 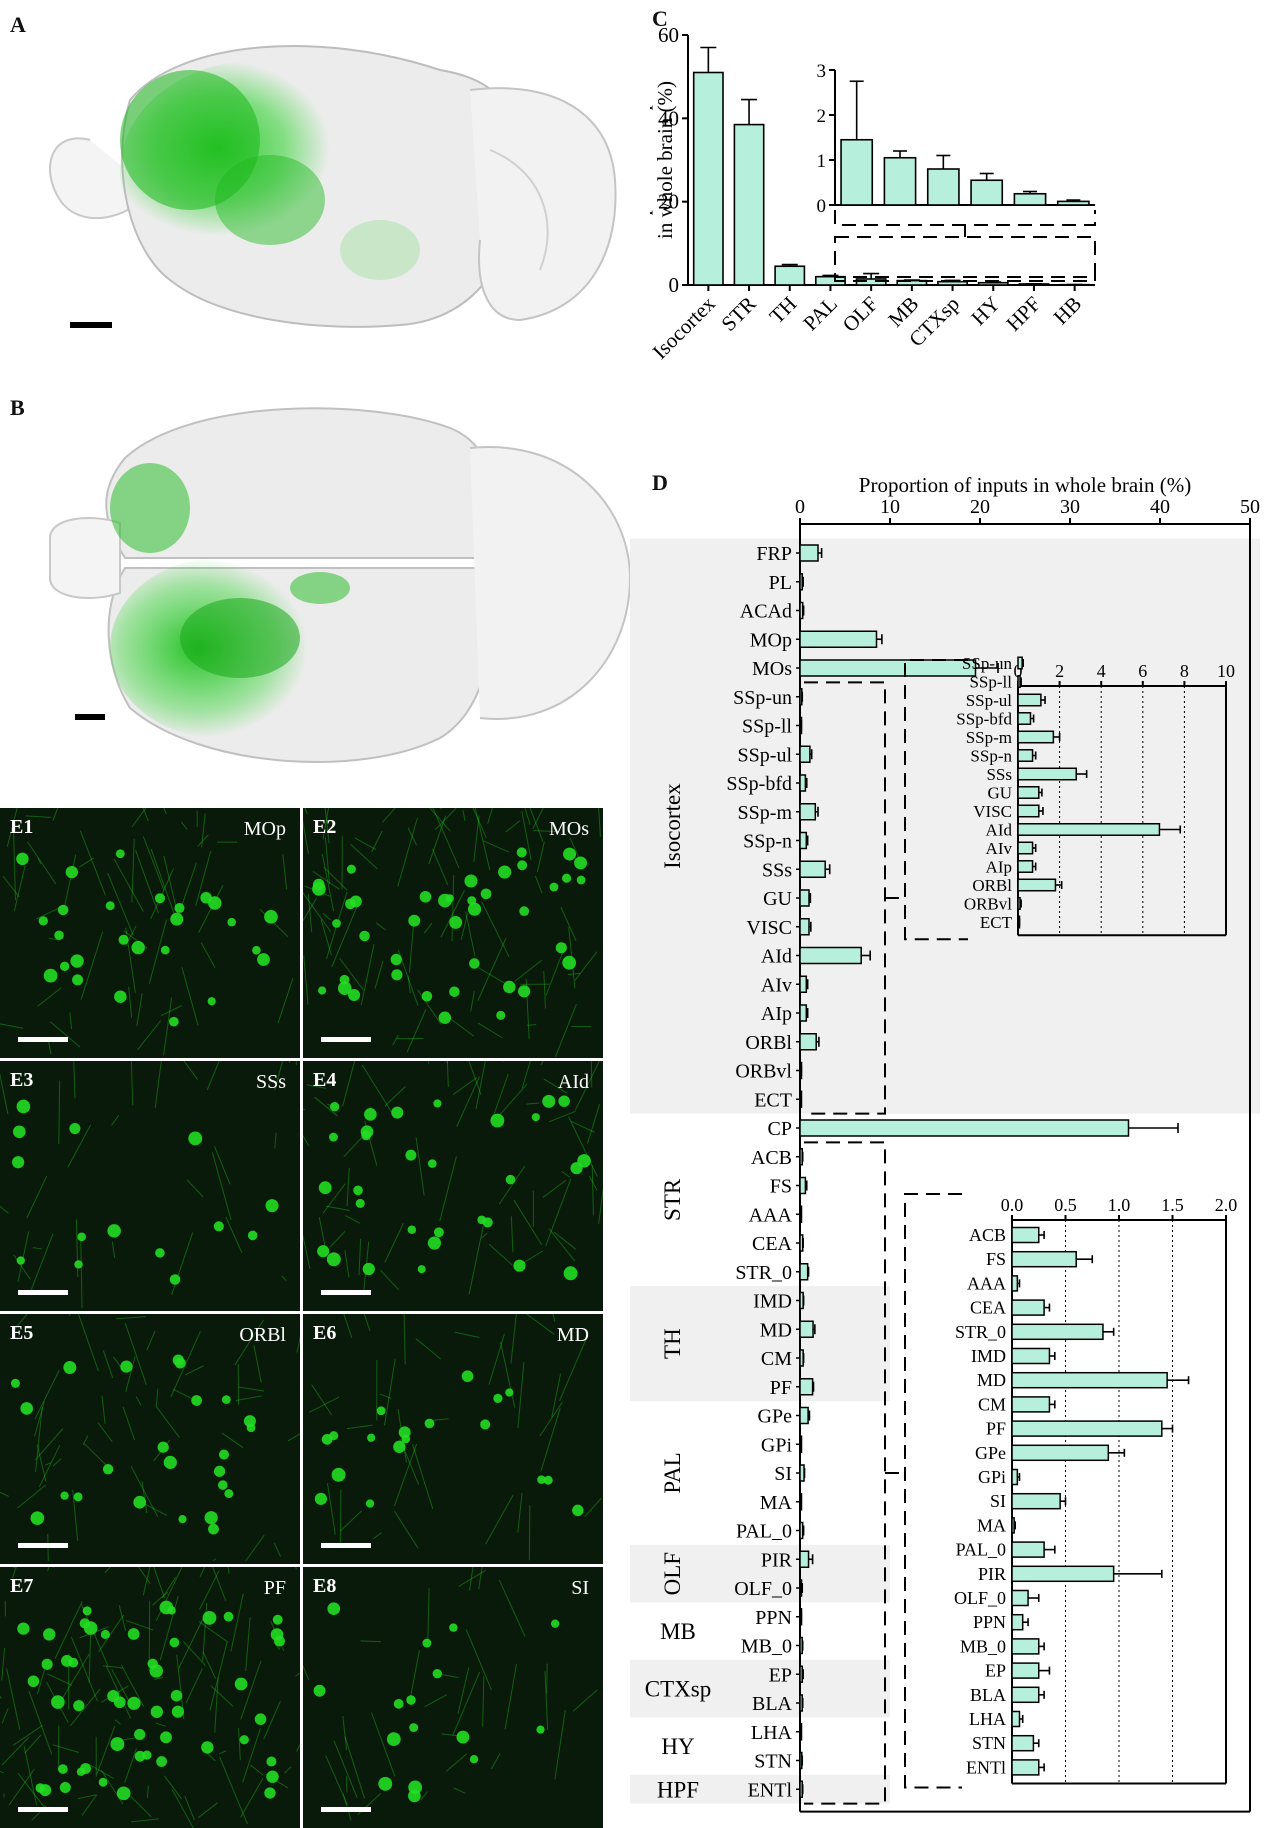 I want to click on inset-row-label: MD, so click(x=991, y=1380).